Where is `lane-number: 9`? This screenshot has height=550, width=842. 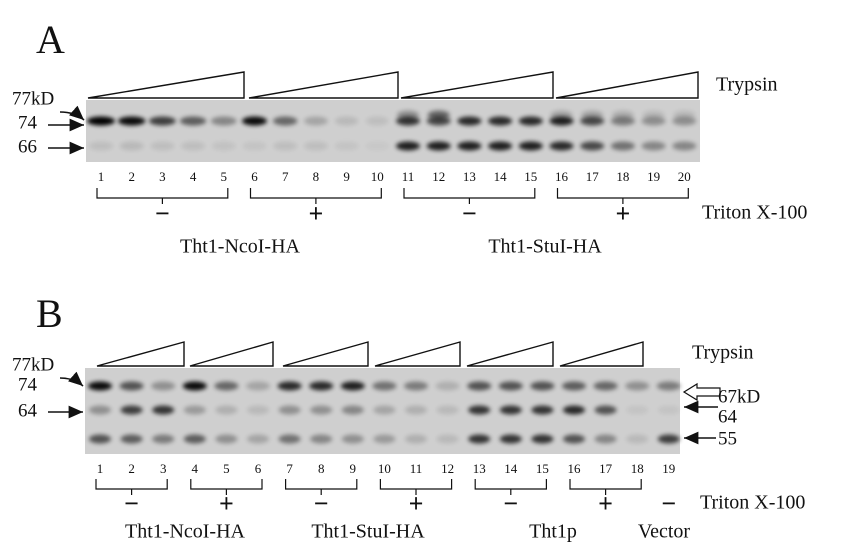
lane-number: 9 is located at coordinates (346, 176).